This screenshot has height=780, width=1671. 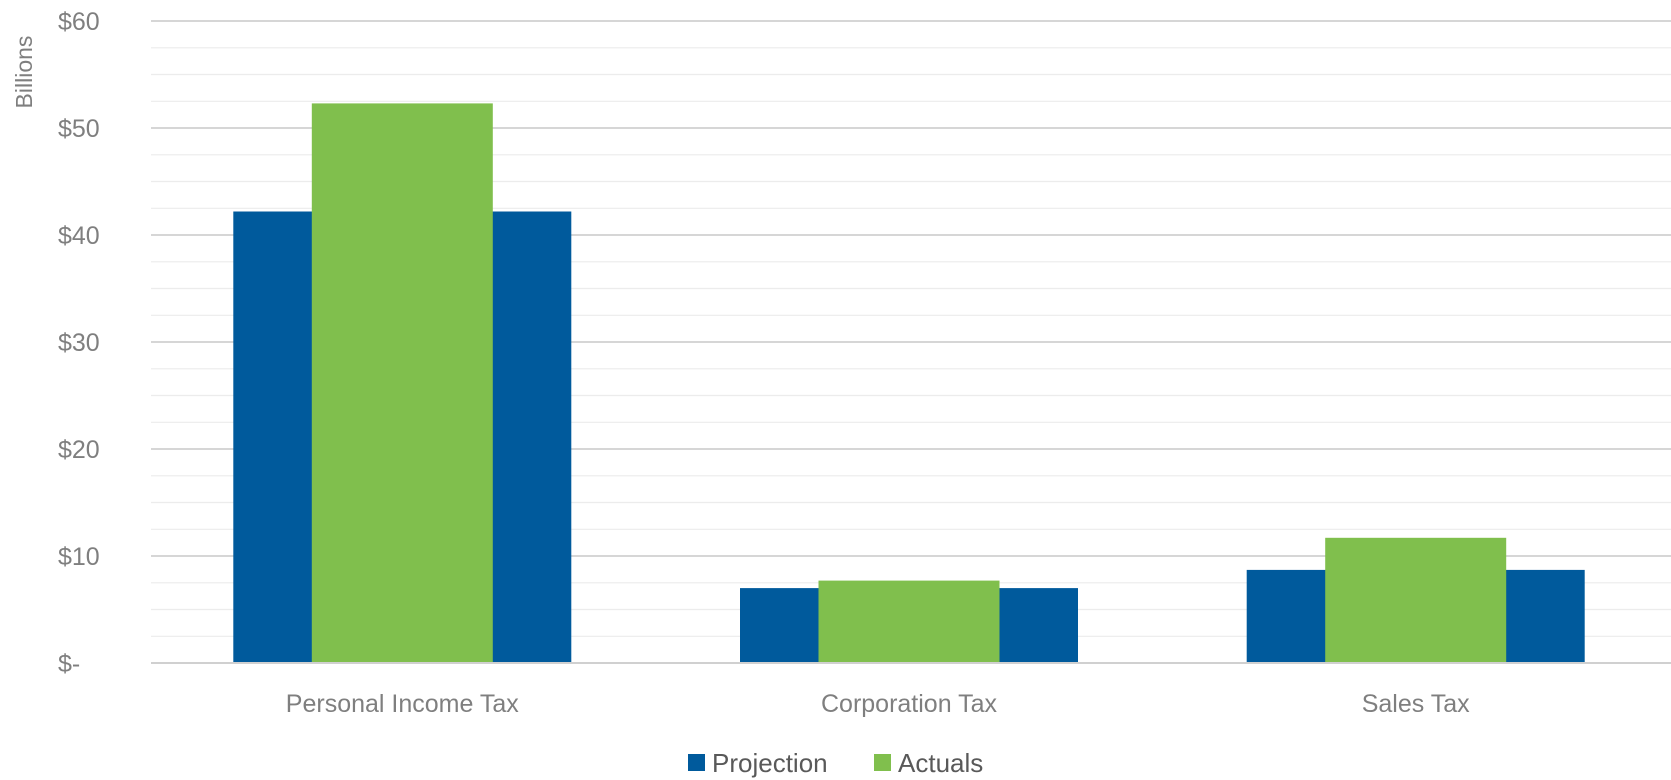 I want to click on x-category-label: Corporation Tax, so click(x=909, y=704).